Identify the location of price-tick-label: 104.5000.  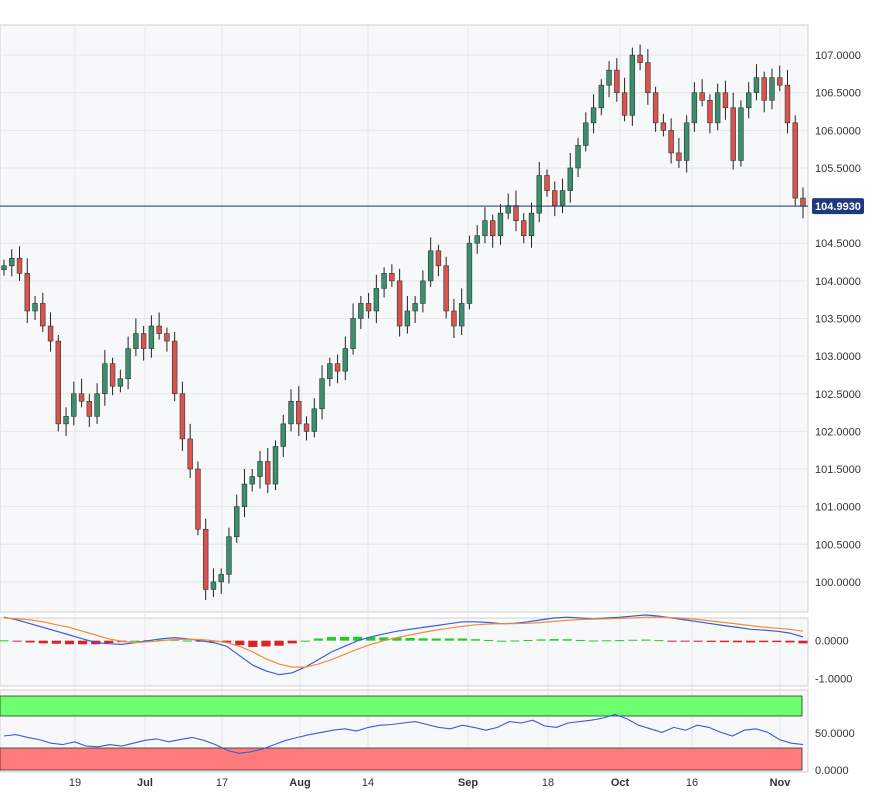
(838, 244).